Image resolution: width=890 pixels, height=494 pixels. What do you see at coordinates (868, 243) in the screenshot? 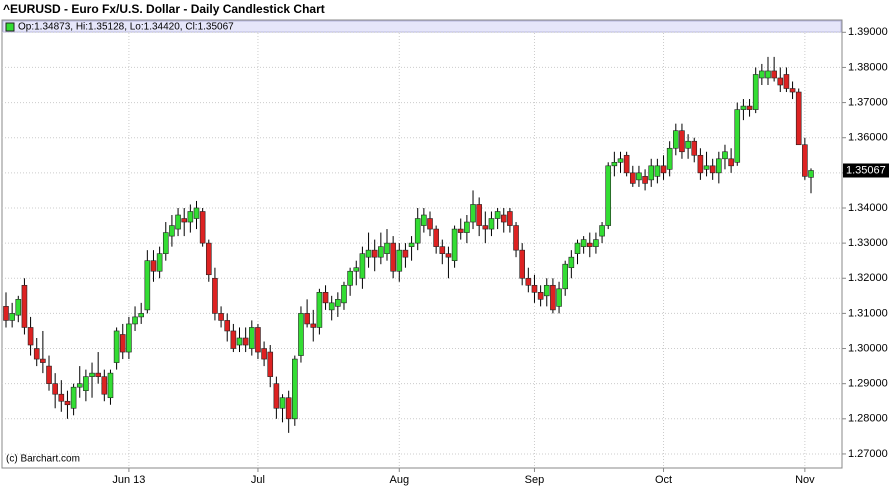
I see `y-tick-label: 1.33000` at bounding box center [868, 243].